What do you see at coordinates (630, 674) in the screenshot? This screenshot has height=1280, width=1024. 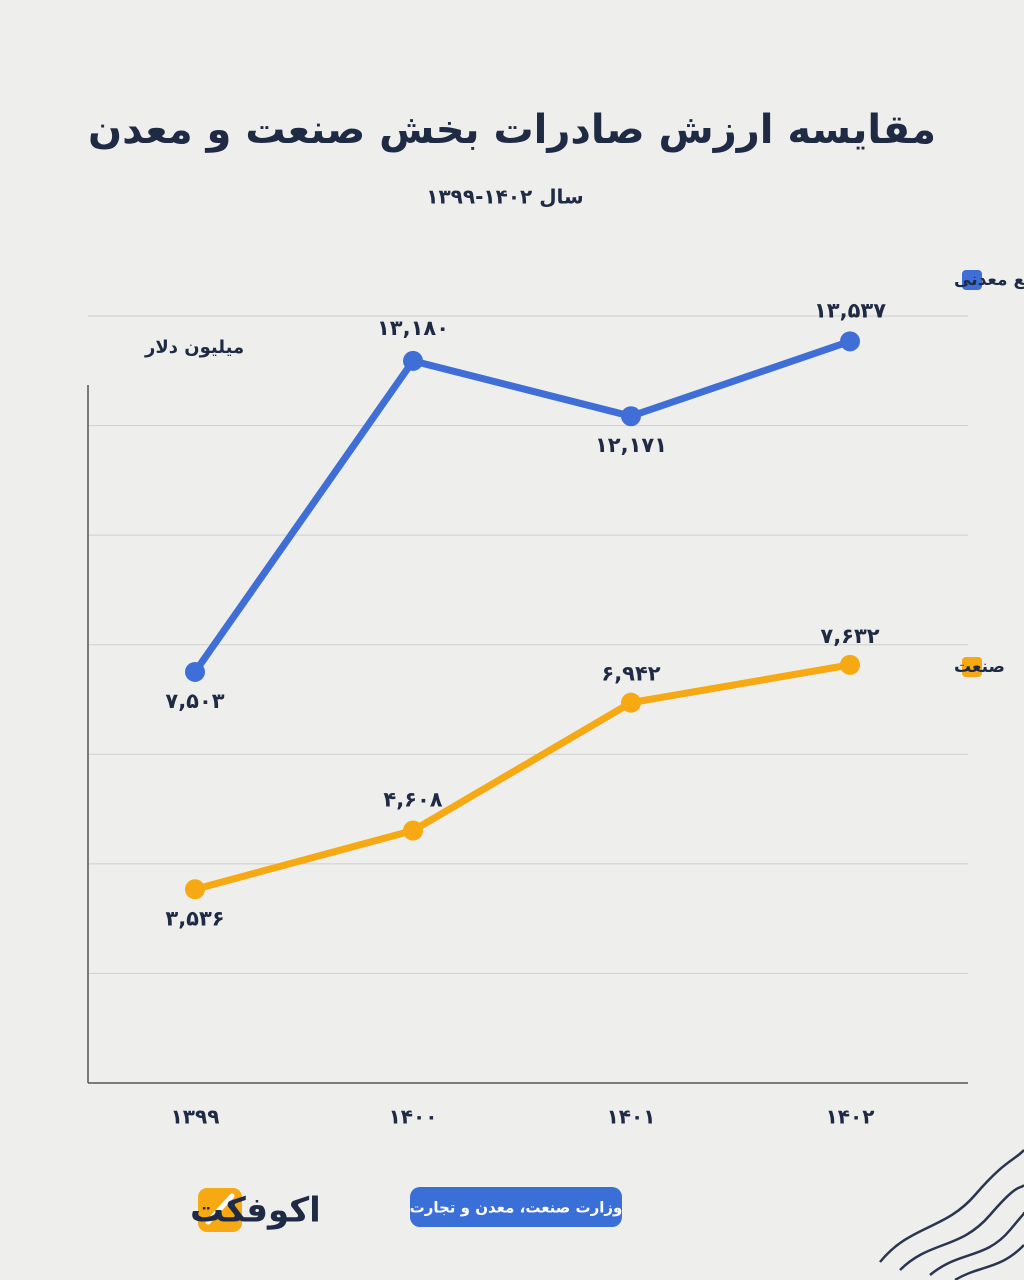 I see `data-label: ۶,۹۴۲` at bounding box center [630, 674].